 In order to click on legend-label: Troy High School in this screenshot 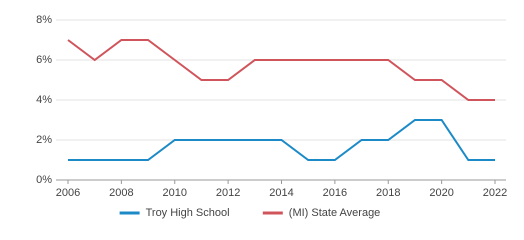, I will do `click(188, 213)`.